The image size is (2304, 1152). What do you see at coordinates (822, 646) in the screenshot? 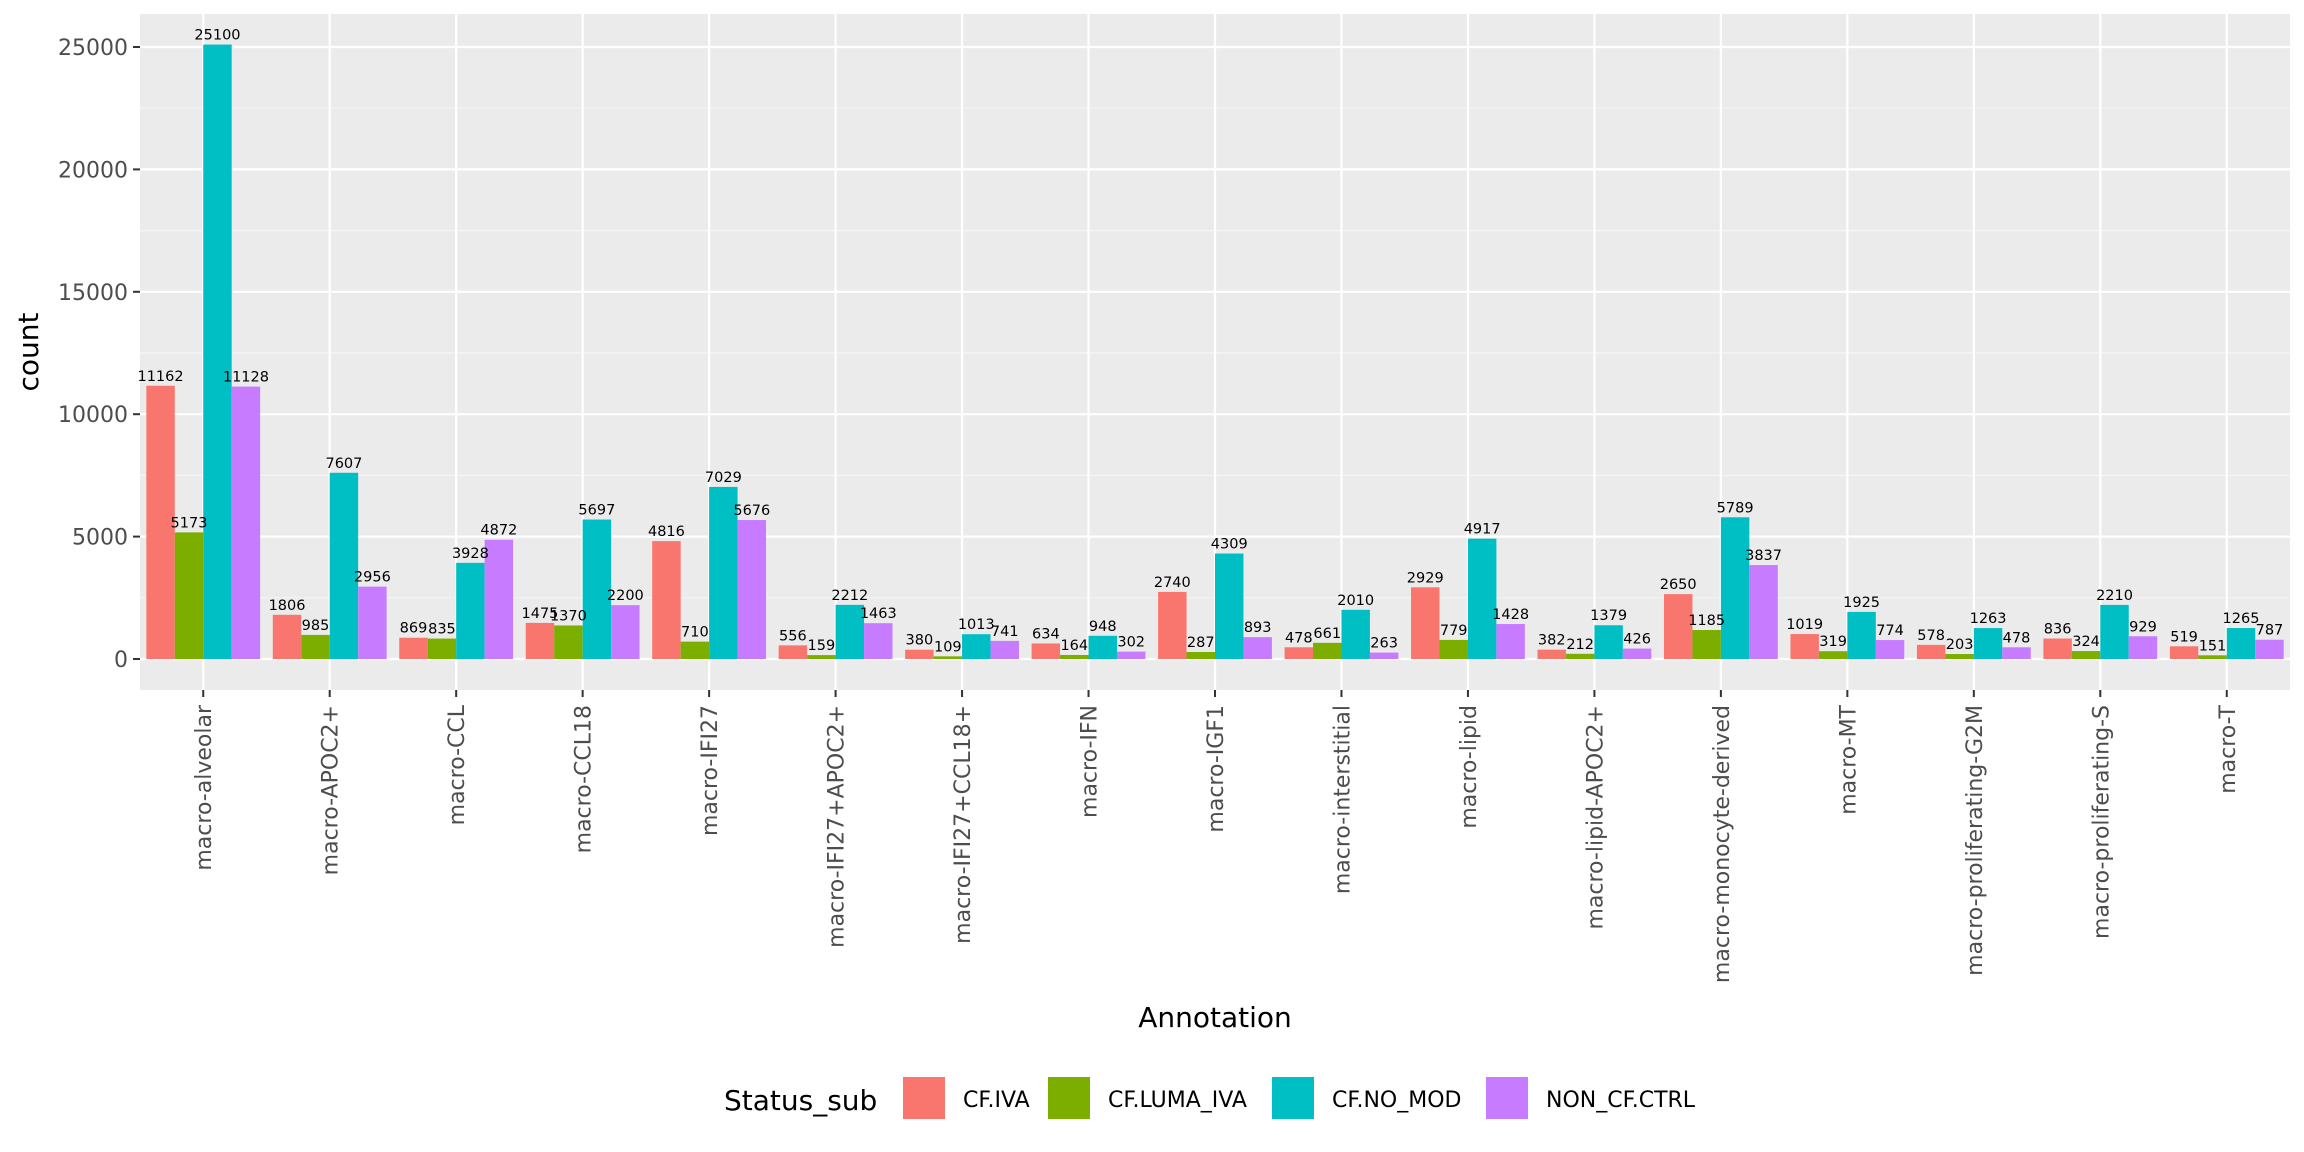
I see `value-label: 159` at bounding box center [822, 646].